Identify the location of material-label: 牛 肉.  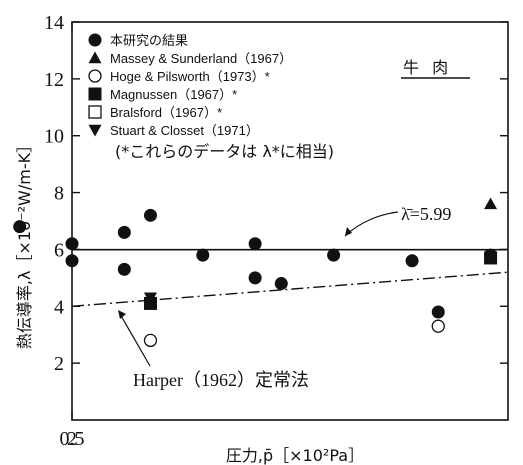
(427, 67).